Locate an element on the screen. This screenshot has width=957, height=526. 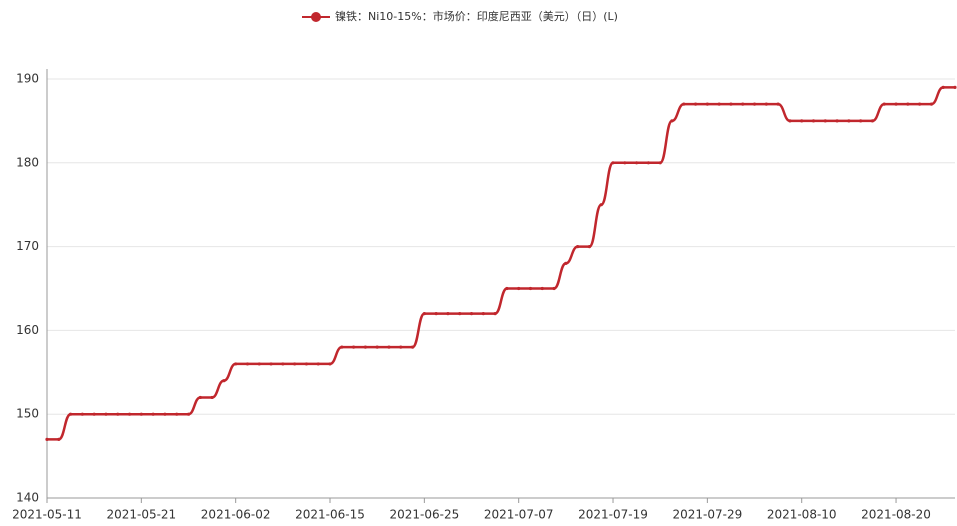
legend-marker is located at coordinates (316, 17).